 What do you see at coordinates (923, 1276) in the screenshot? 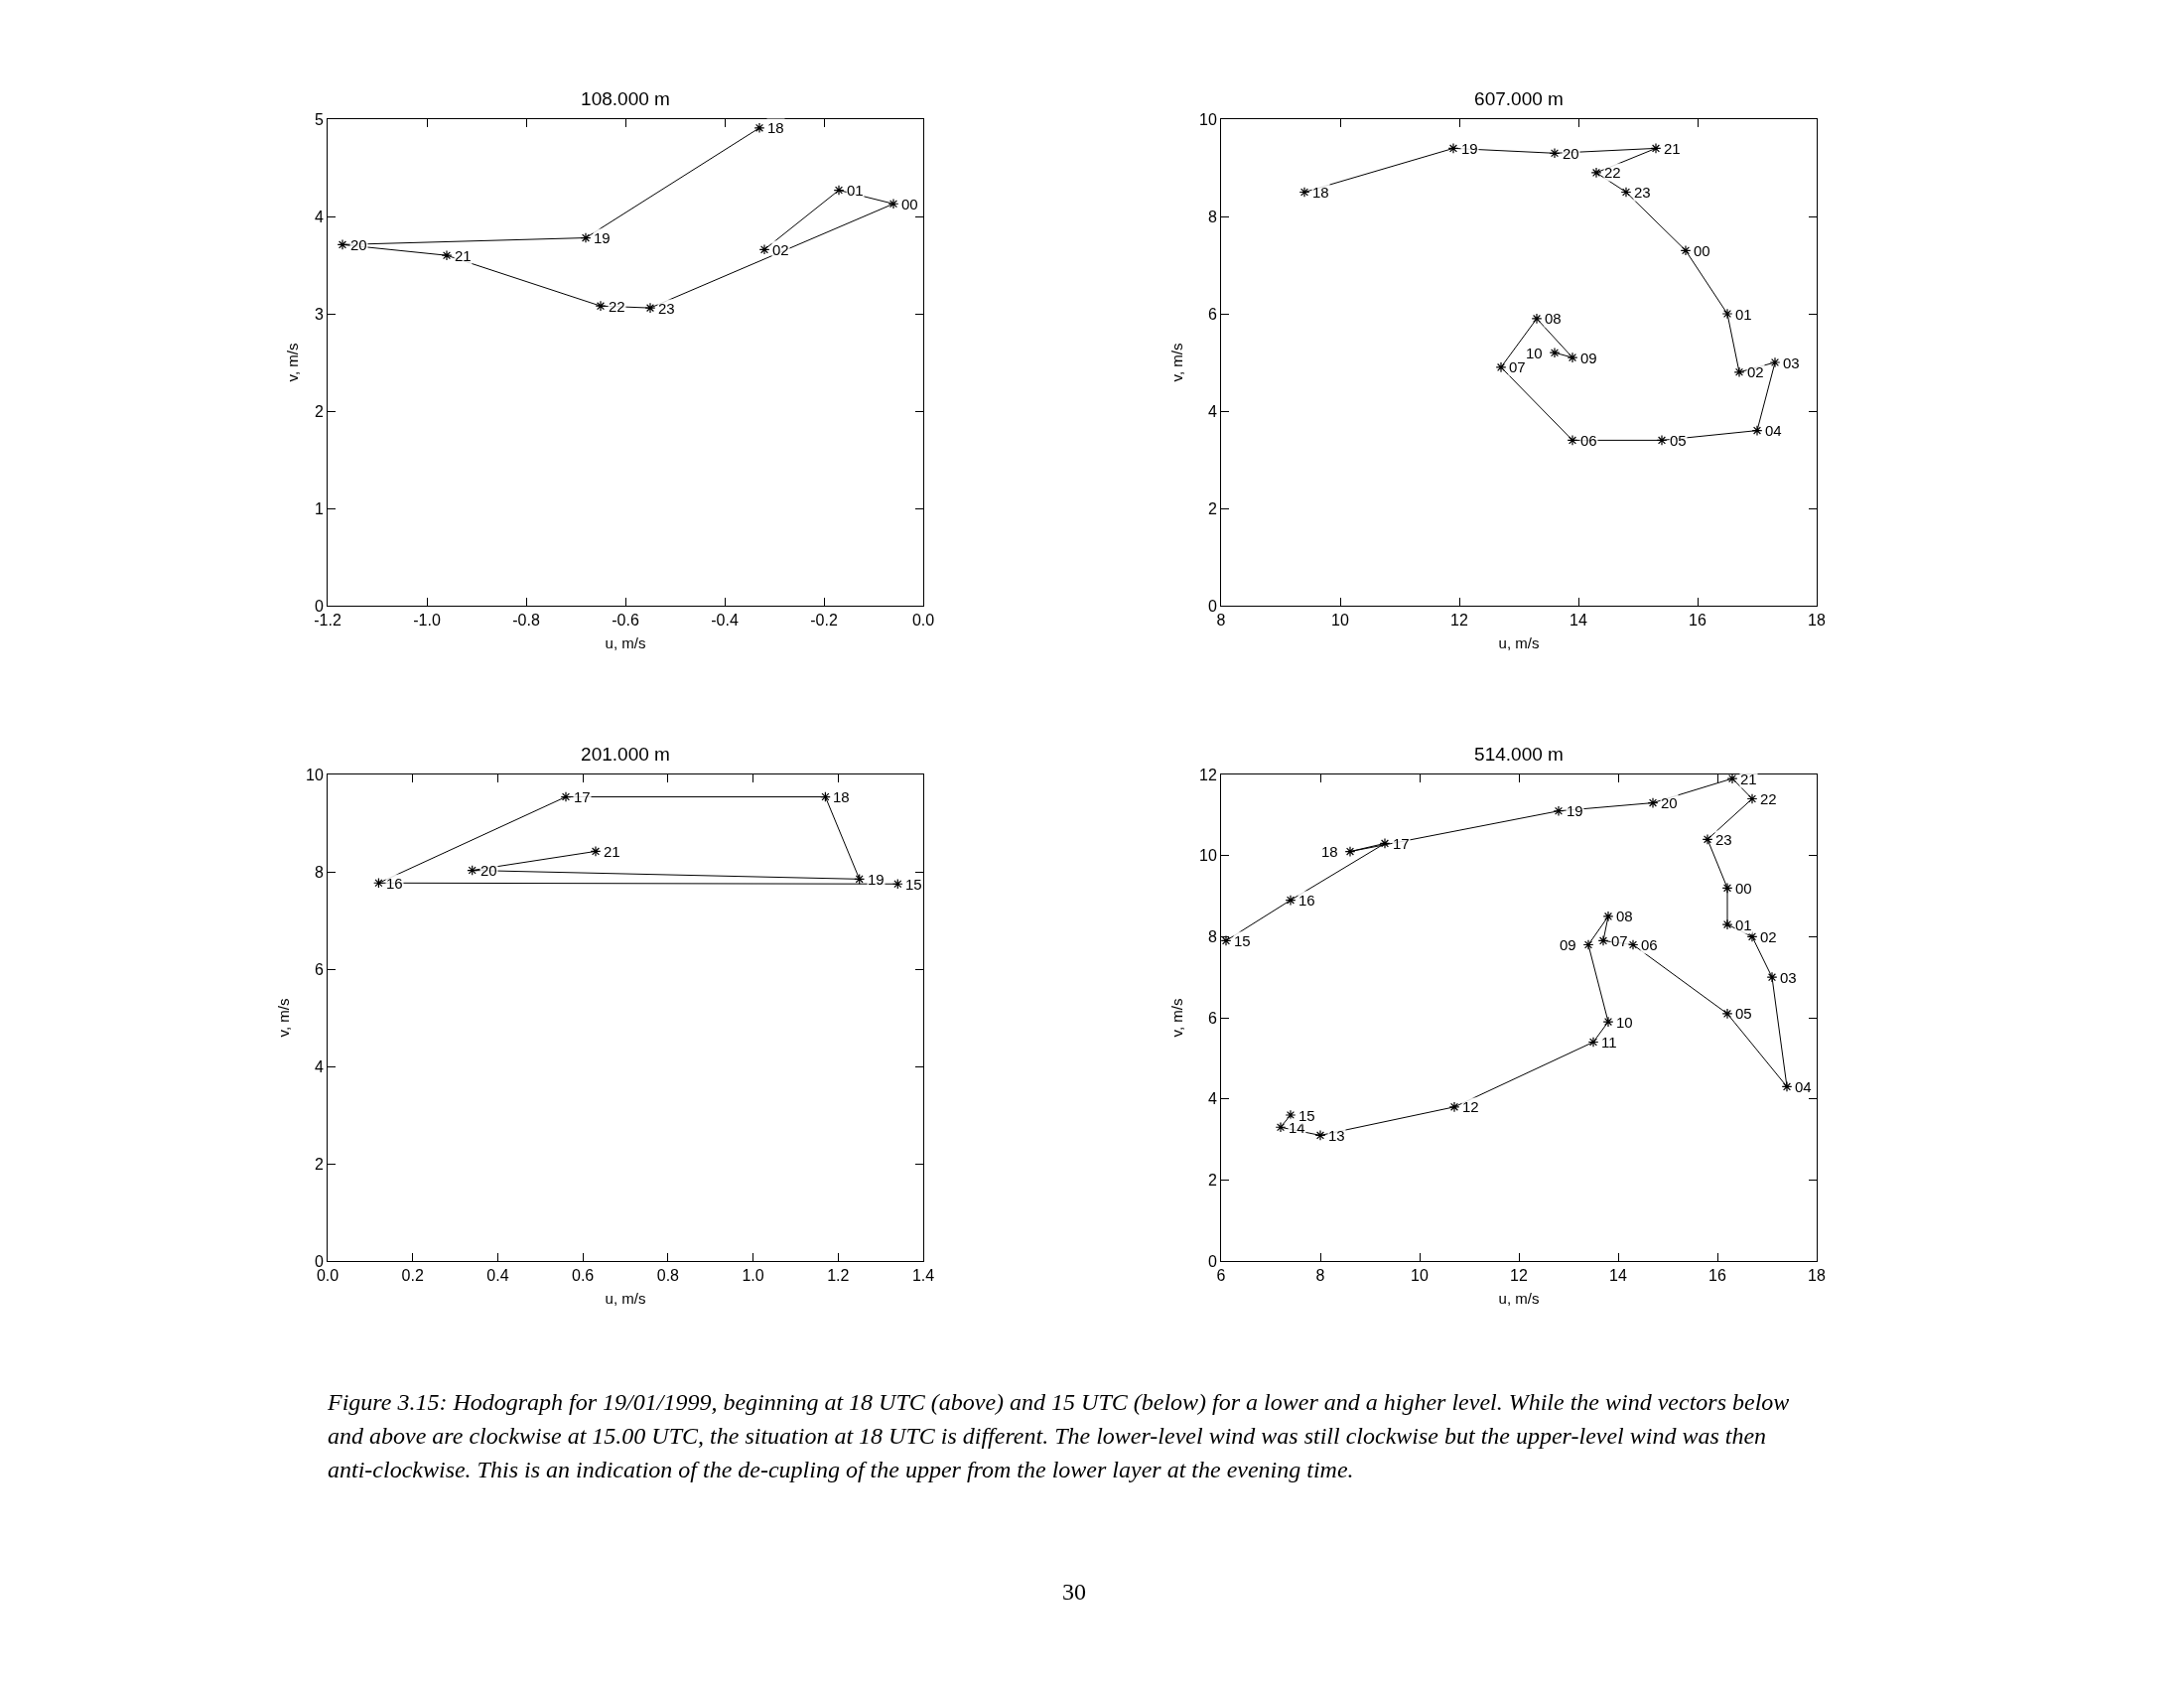
I see `x-tick-label: 1.4` at bounding box center [923, 1276].